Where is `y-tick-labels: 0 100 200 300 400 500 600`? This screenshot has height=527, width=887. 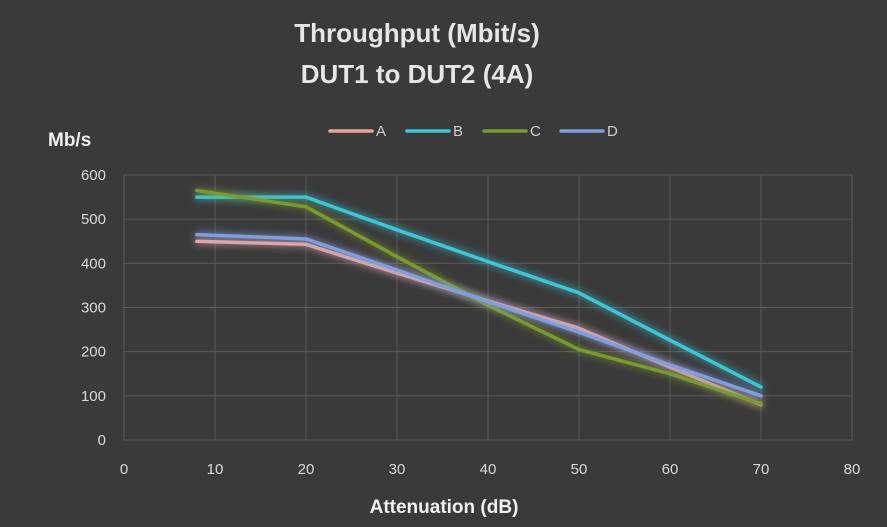
y-tick-labels: 0 100 200 300 400 500 600 is located at coordinates (93, 308).